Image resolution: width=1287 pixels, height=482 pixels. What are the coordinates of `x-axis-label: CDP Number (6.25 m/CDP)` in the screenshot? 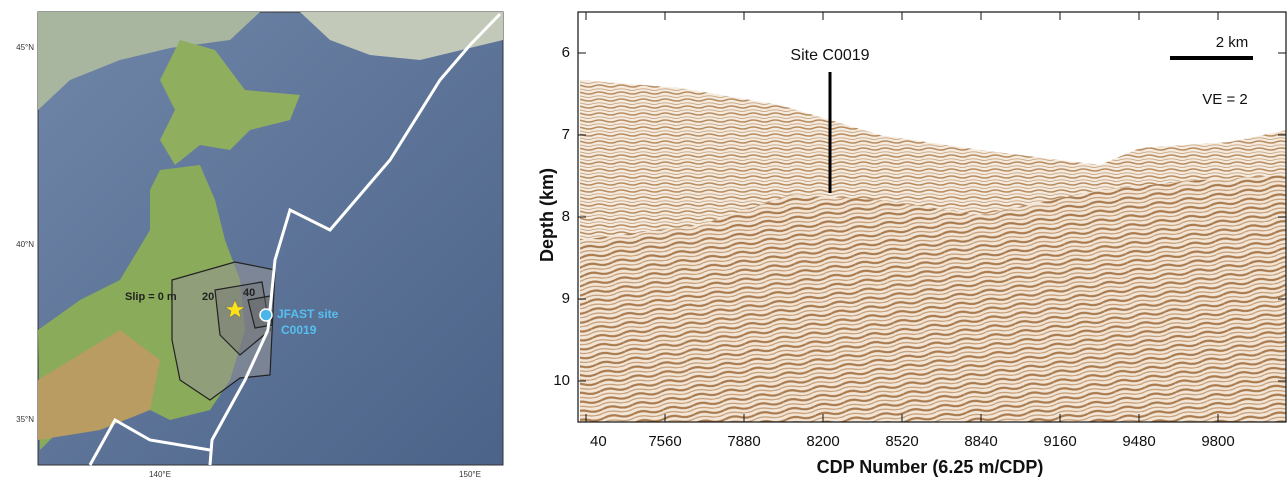 It's located at (930, 467).